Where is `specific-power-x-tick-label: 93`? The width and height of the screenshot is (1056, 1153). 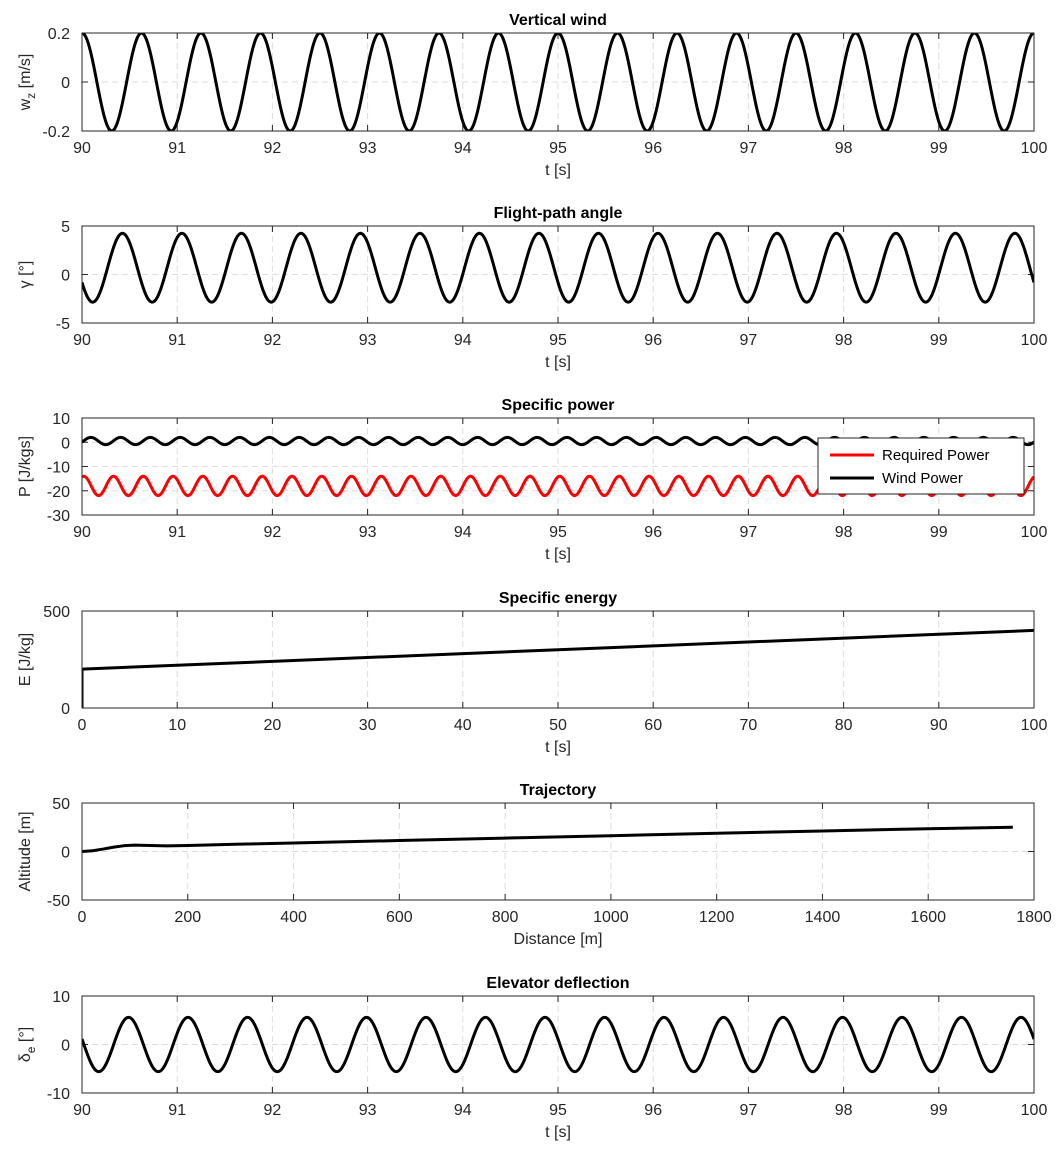 specific-power-x-tick-label: 93 is located at coordinates (368, 532).